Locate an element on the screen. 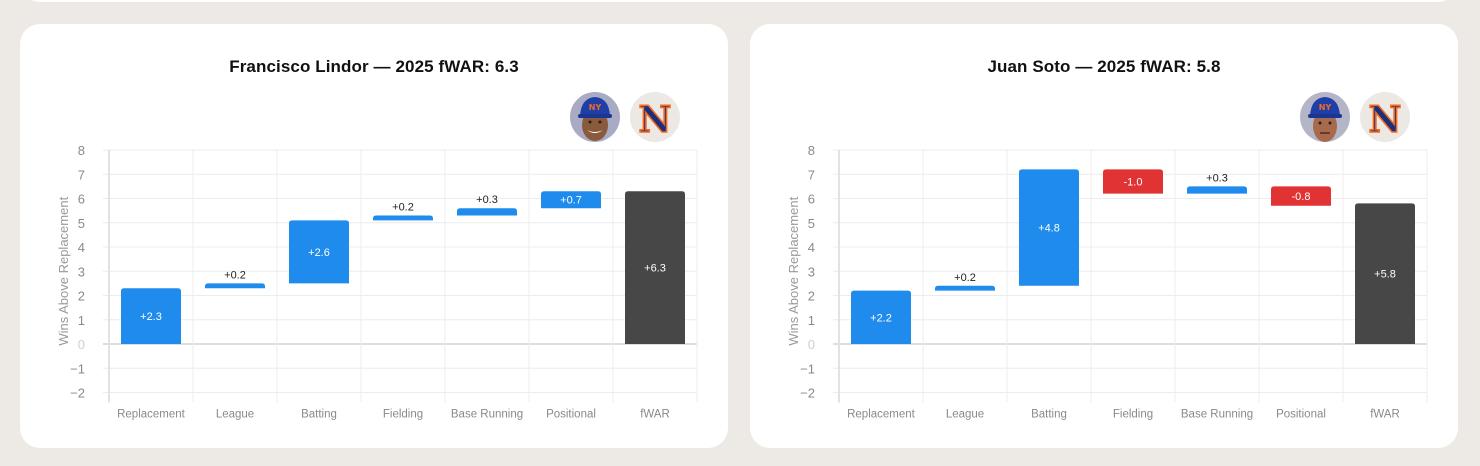 This screenshot has height=466, width=1480. bar-value-label: +5.8 is located at coordinates (1385, 275).